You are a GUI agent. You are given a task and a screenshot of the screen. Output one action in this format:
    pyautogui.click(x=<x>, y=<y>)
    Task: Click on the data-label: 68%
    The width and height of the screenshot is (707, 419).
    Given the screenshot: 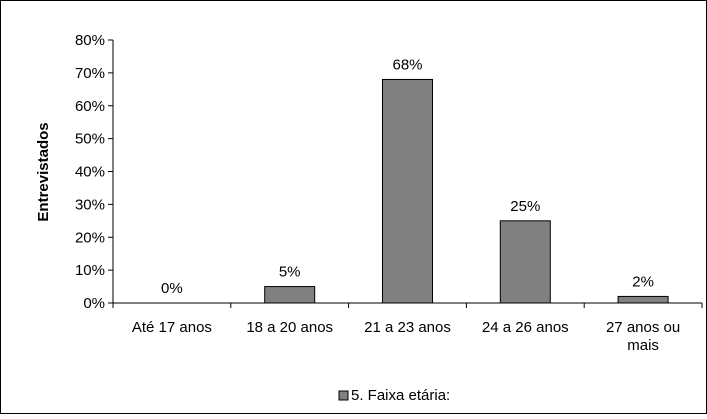 What is the action you would take?
    pyautogui.click(x=407, y=64)
    